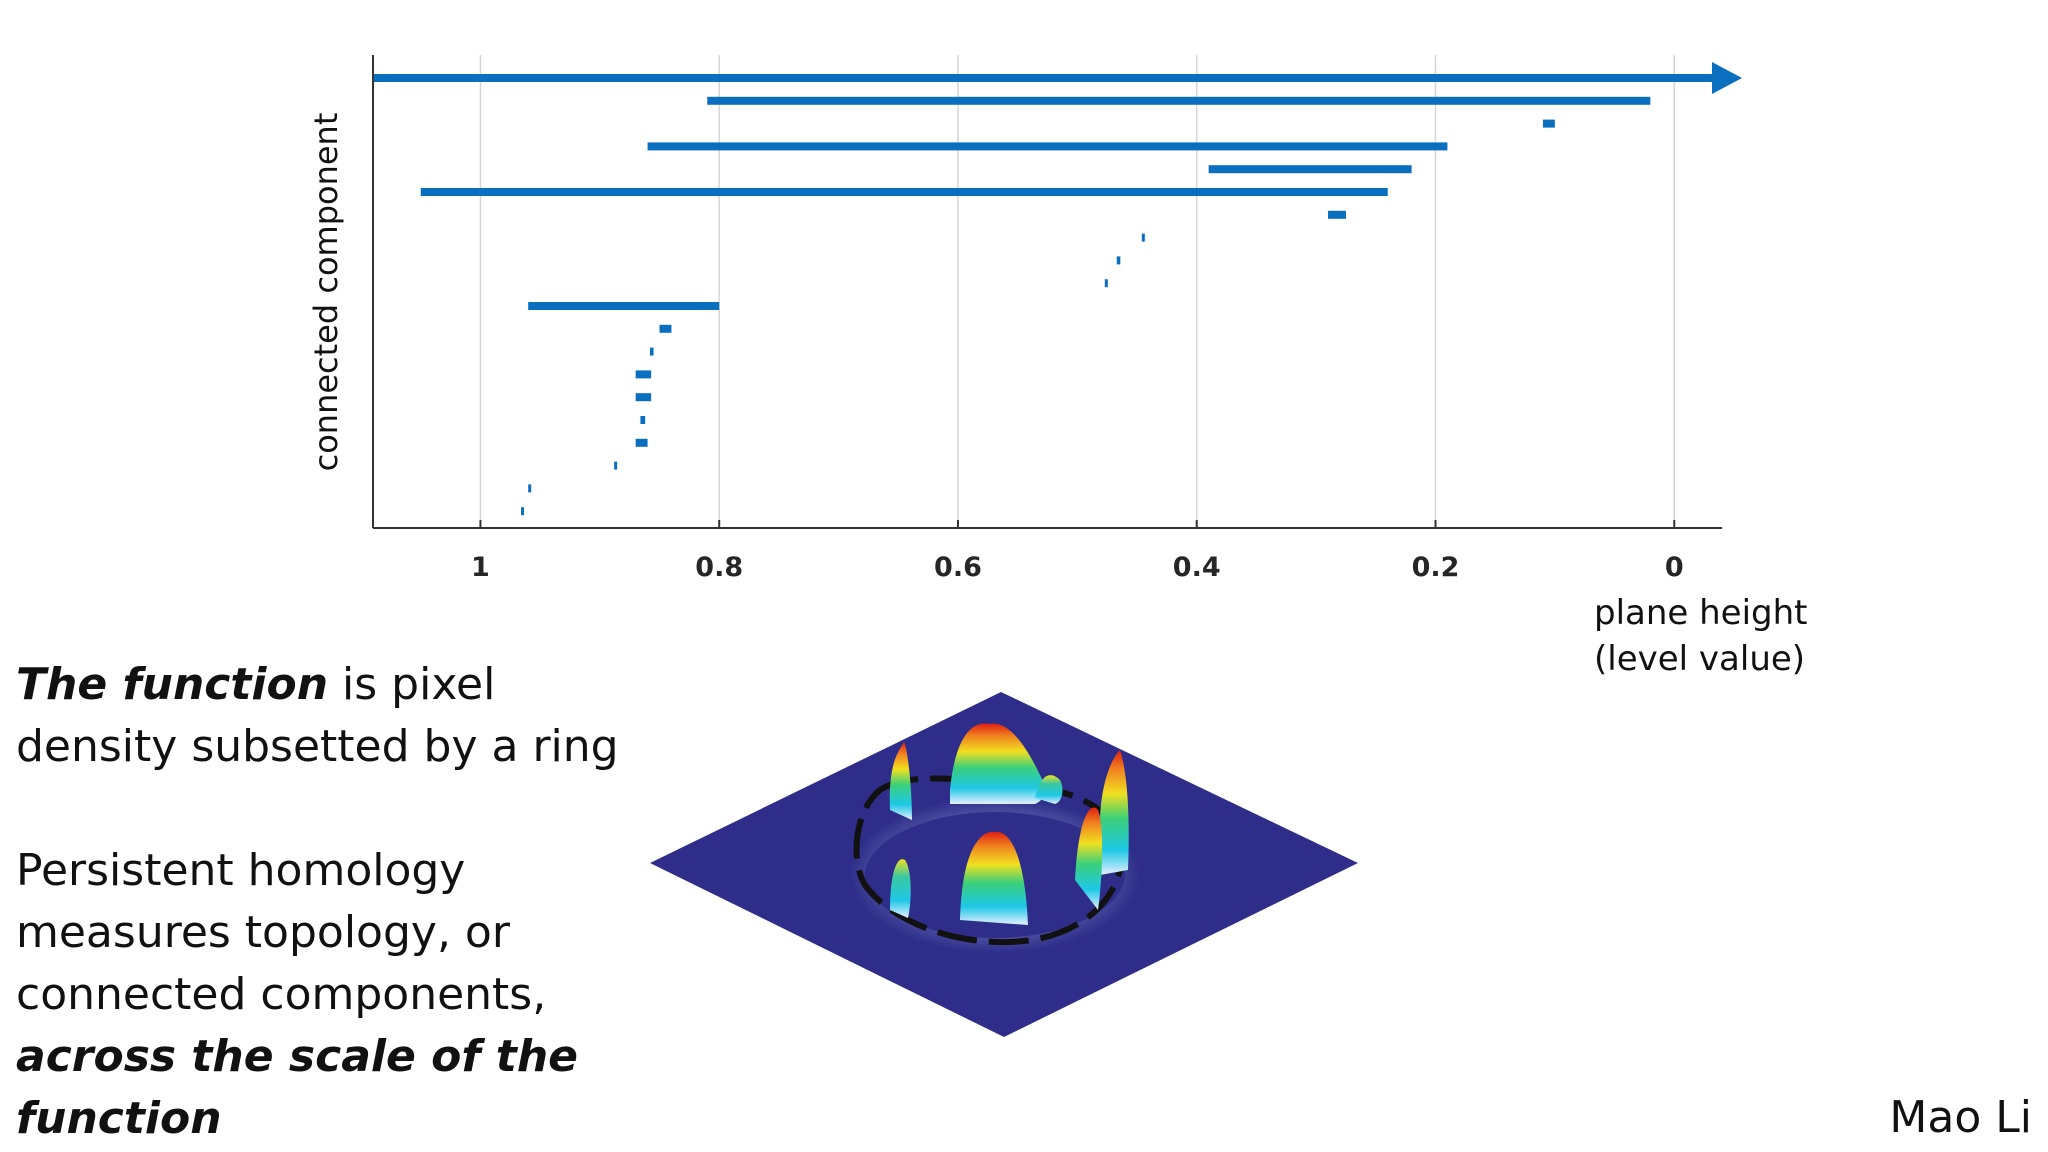 This screenshot has height=1152, width=2048. I want to click on x-axis-label-line1: plane height, so click(1701, 613).